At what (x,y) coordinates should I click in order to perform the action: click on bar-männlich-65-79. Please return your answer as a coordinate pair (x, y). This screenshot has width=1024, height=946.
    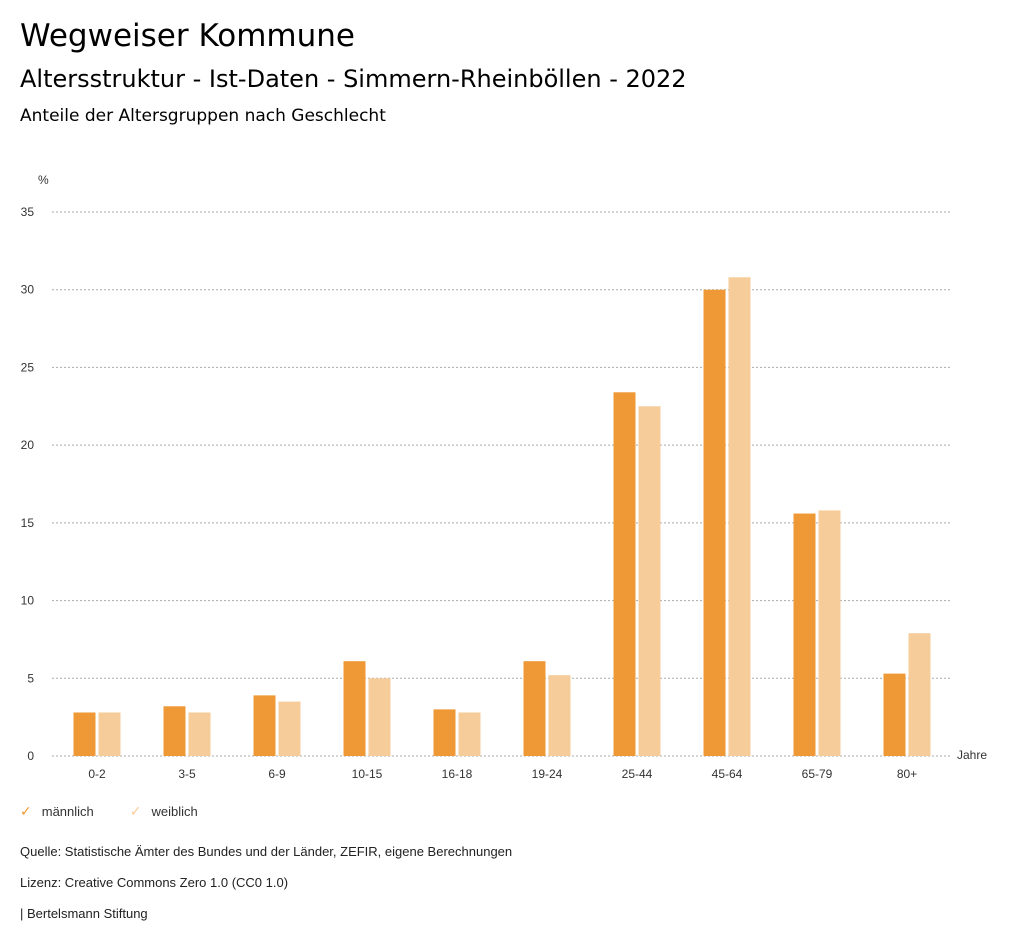
    Looking at the image, I should click on (804, 634).